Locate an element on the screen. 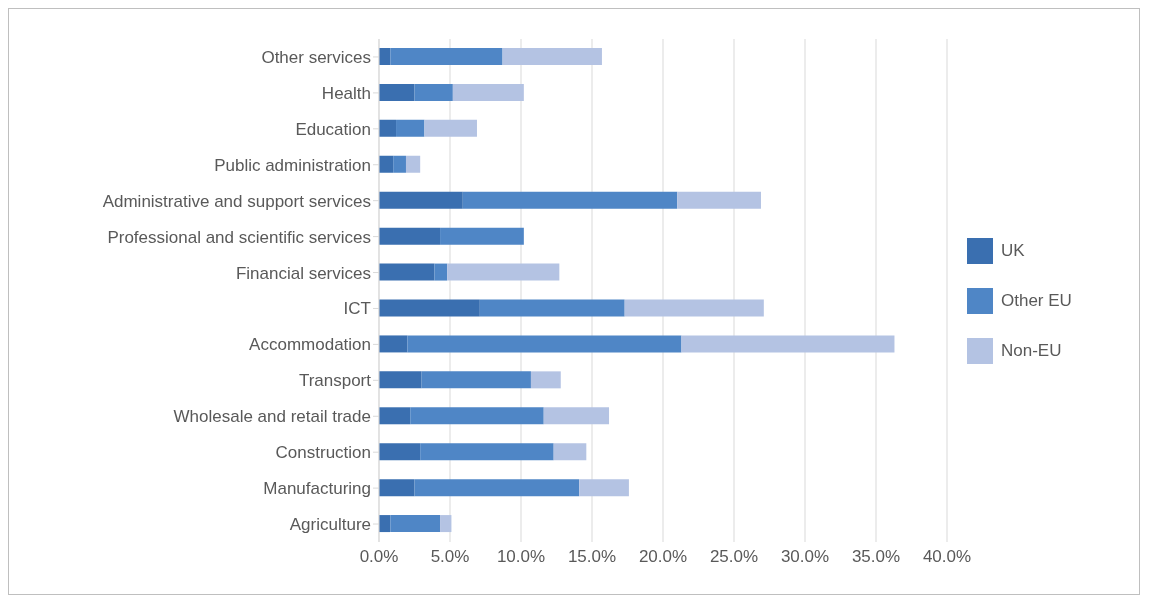  y-tick-label: Other services is located at coordinates (316, 57).